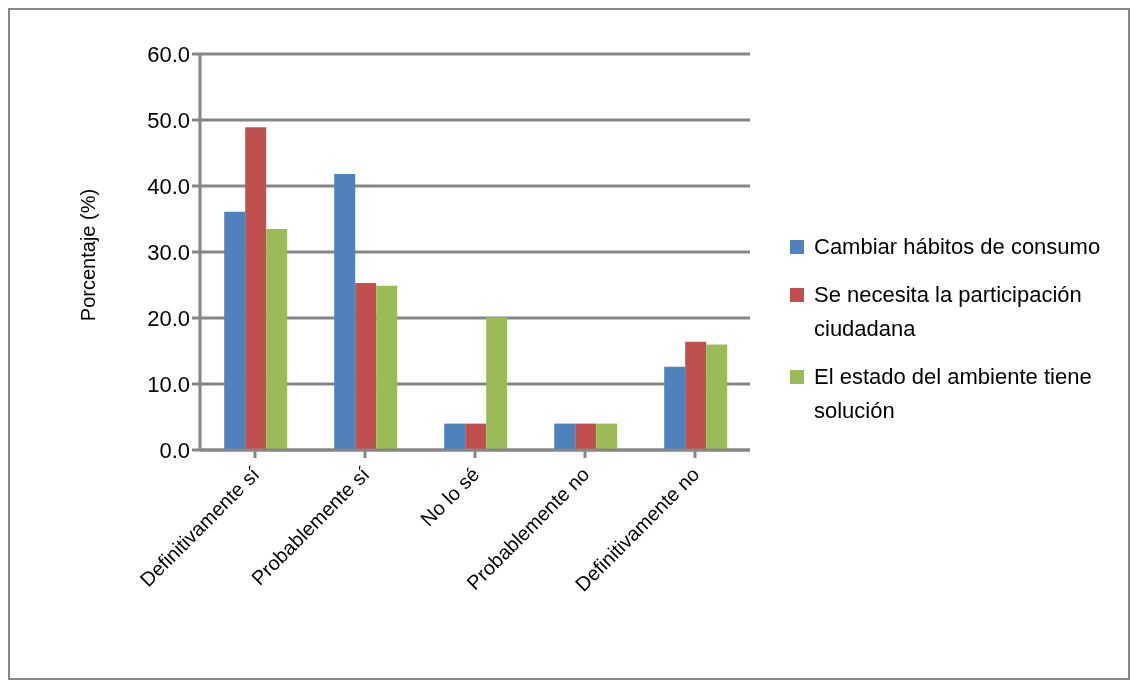 The width and height of the screenshot is (1138, 688). What do you see at coordinates (450, 496) in the screenshot?
I see `x-tick-label: No lo sé` at bounding box center [450, 496].